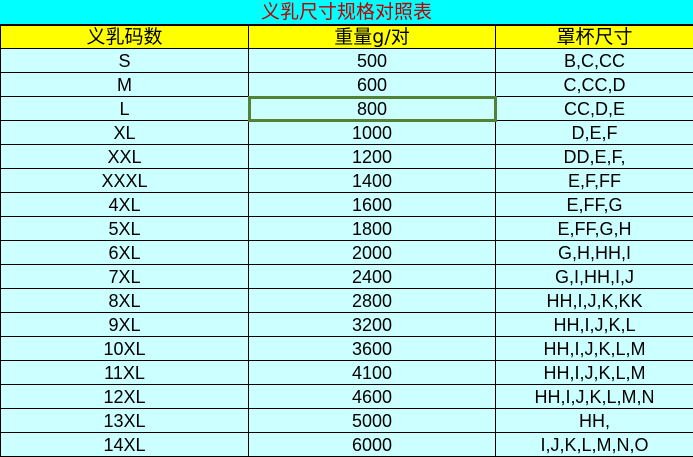 This screenshot has width=693, height=457. What do you see at coordinates (594, 133) in the screenshot?
I see `cell-cup: D,E,F` at bounding box center [594, 133].